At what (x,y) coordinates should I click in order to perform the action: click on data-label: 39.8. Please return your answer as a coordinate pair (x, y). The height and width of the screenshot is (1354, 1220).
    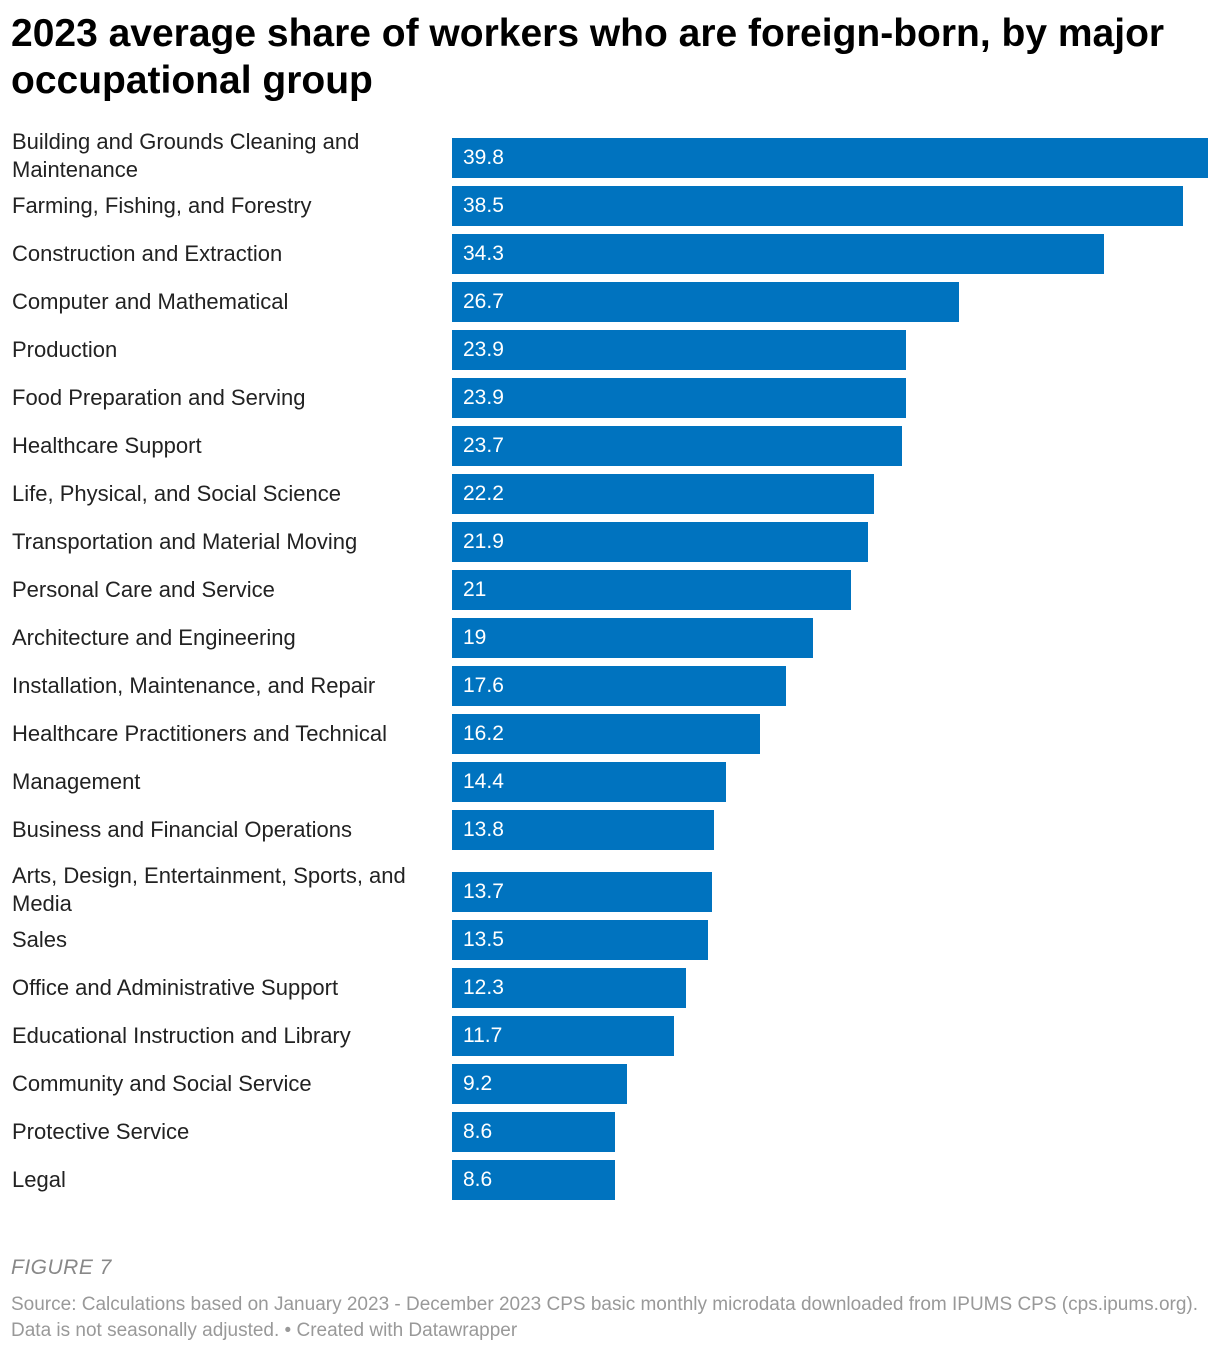
    Looking at the image, I should click on (483, 157).